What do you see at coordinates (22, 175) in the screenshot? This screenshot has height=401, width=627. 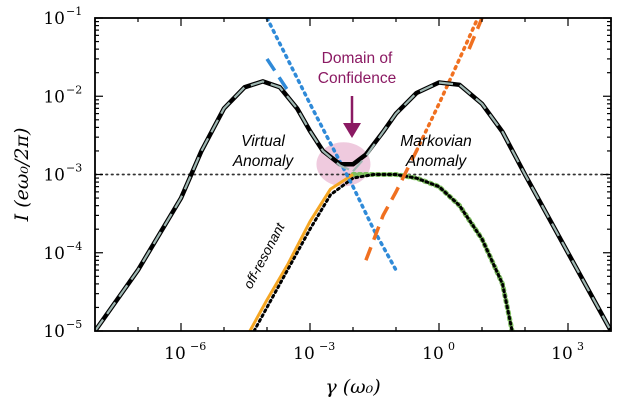 I see `y-axis-label: I (eω₀/2π)` at bounding box center [22, 175].